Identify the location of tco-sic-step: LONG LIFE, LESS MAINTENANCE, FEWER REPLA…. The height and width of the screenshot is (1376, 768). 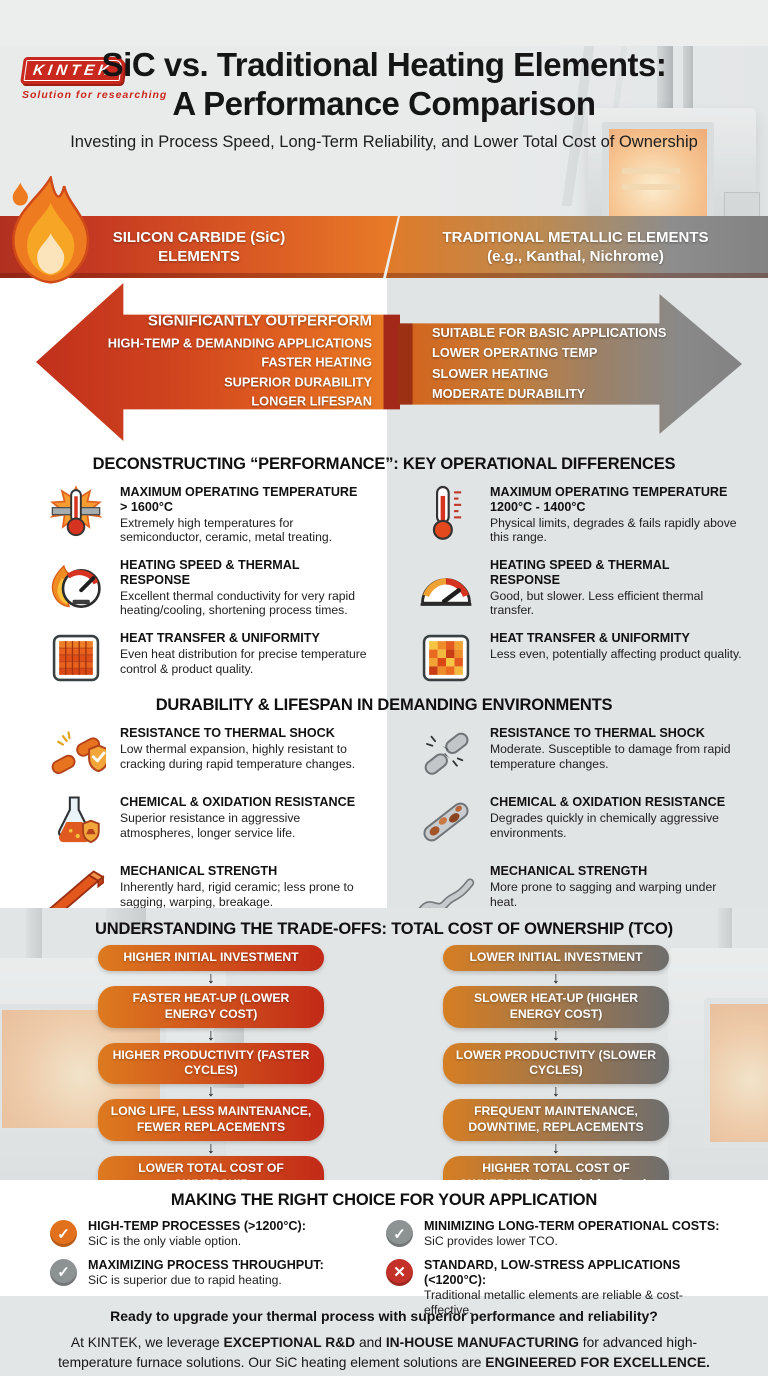
(211, 1120).